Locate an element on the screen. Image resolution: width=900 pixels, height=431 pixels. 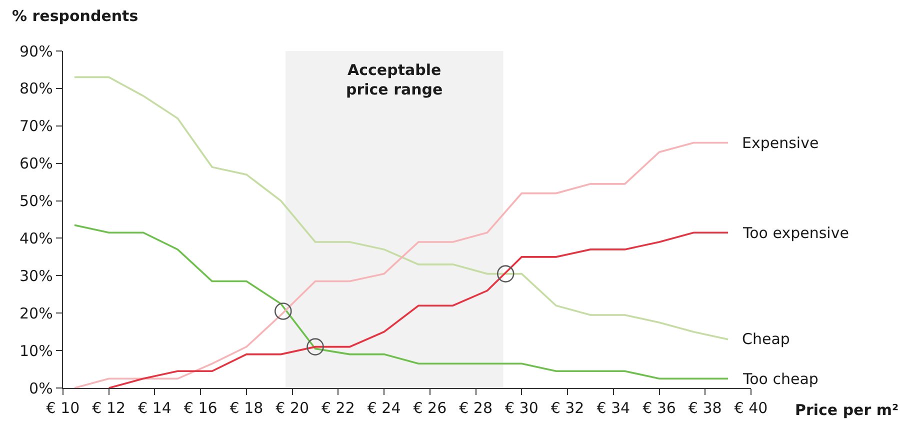
x-tick-label: € 10 is located at coordinates (63, 408).